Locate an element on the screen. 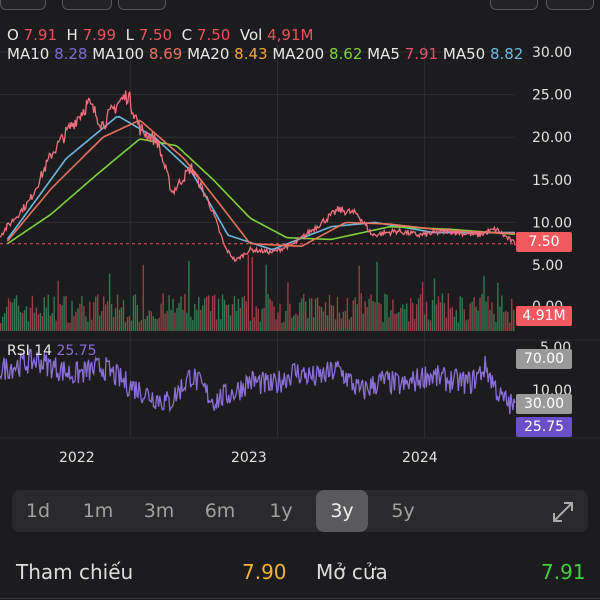 Image resolution: width=600 pixels, height=600 pixels. interval-button is located at coordinates (87, 5).